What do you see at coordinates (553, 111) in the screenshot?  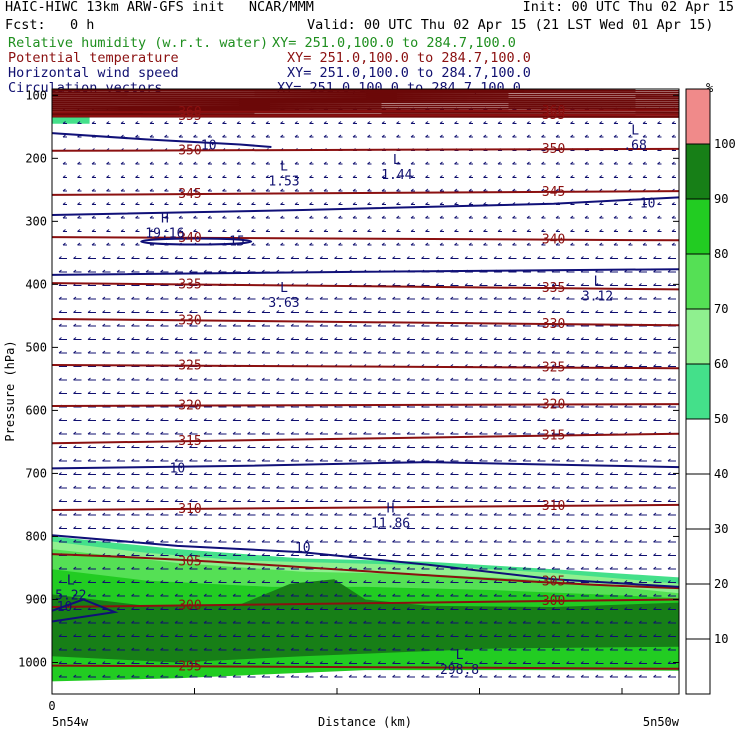 I see `theta-label: 360` at bounding box center [553, 111].